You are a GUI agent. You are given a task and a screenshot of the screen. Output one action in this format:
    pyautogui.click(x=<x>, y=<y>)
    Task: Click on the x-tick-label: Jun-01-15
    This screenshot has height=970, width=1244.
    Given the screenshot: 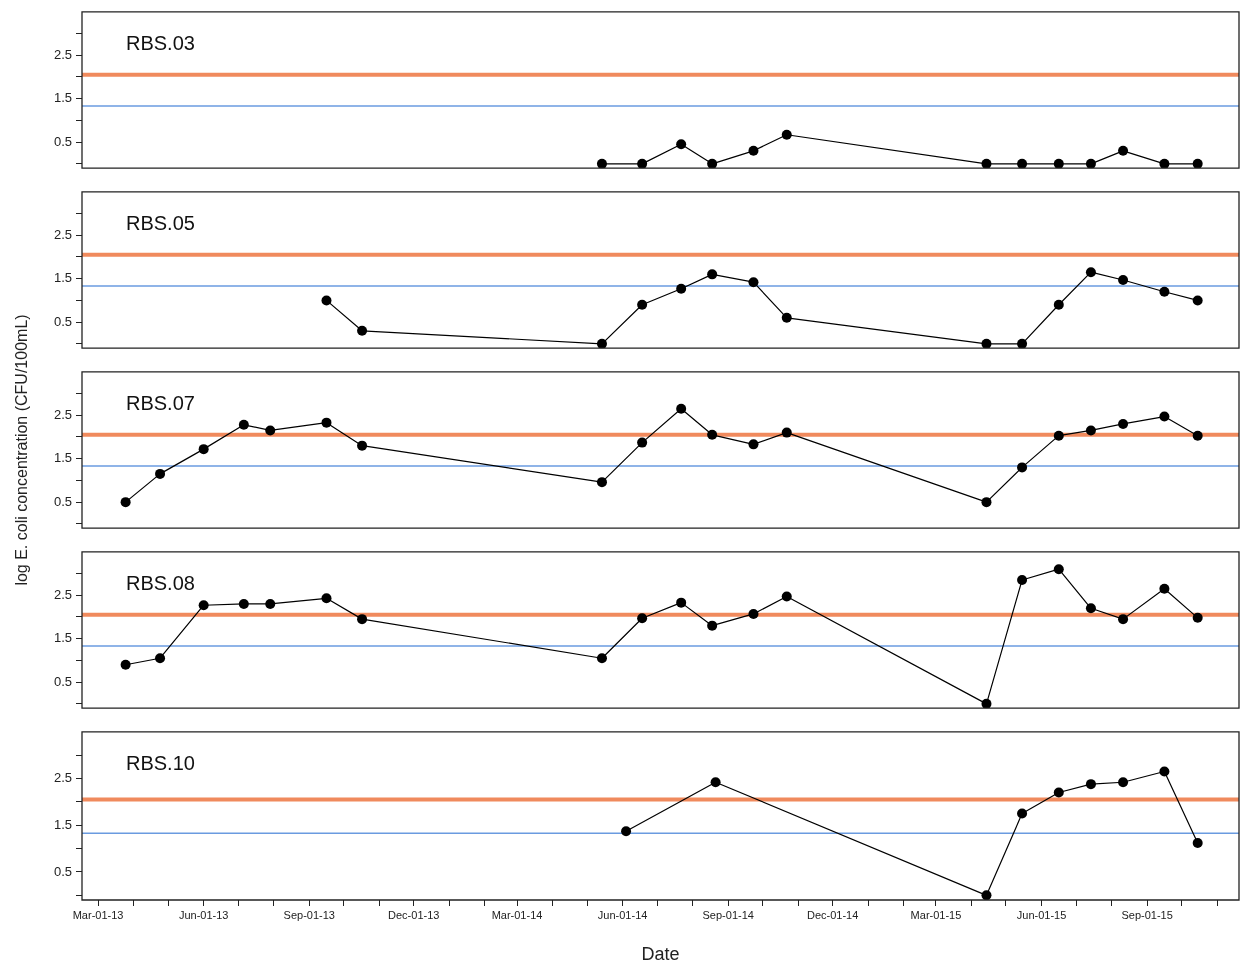 What is the action you would take?
    pyautogui.click(x=1041, y=914)
    